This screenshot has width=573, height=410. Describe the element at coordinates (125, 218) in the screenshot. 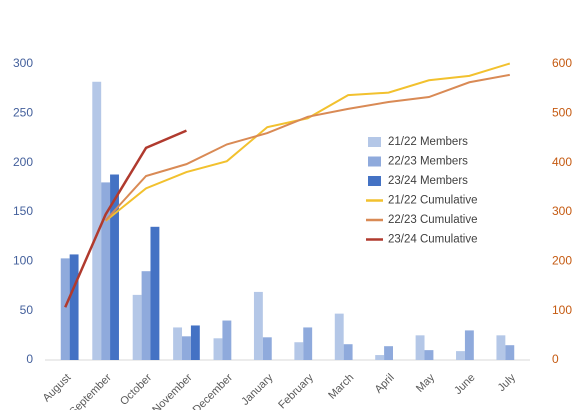

I see `line` at that location.